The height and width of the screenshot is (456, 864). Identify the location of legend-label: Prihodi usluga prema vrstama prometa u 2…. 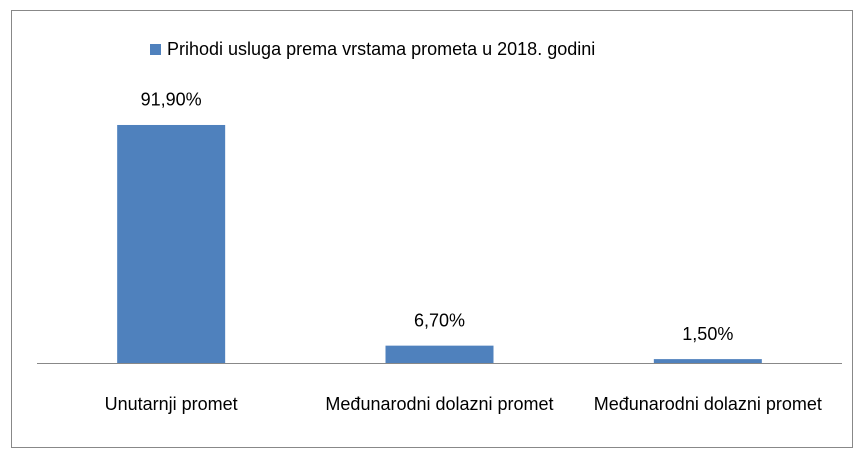
(381, 49).